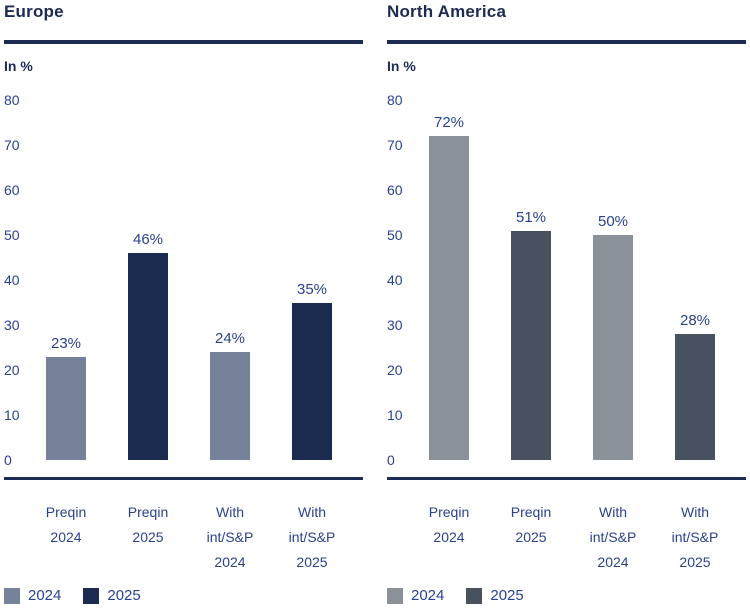  I want to click on bar-value-label: 50%, so click(613, 221).